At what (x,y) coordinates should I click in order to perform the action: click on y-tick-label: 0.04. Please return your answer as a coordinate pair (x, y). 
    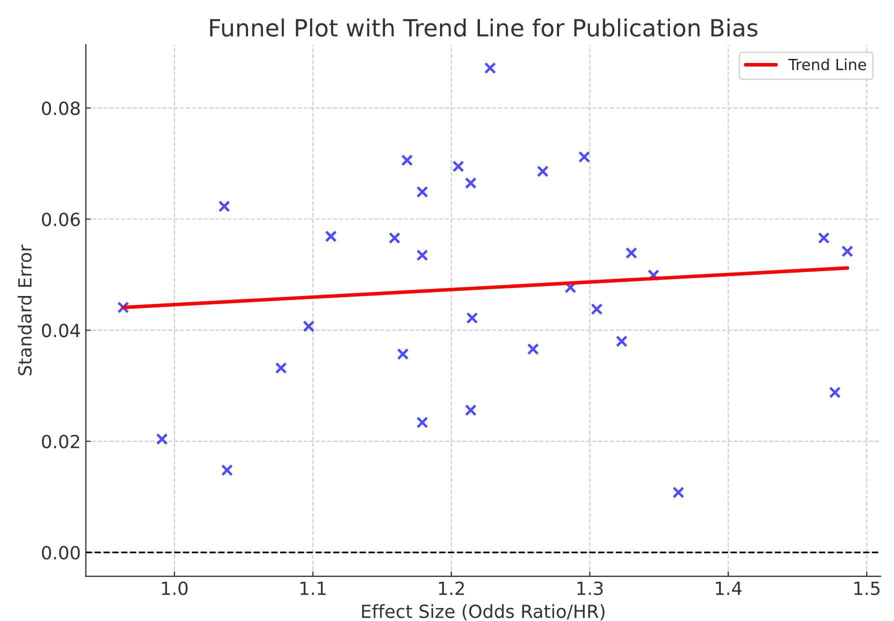
    Looking at the image, I should click on (61, 331).